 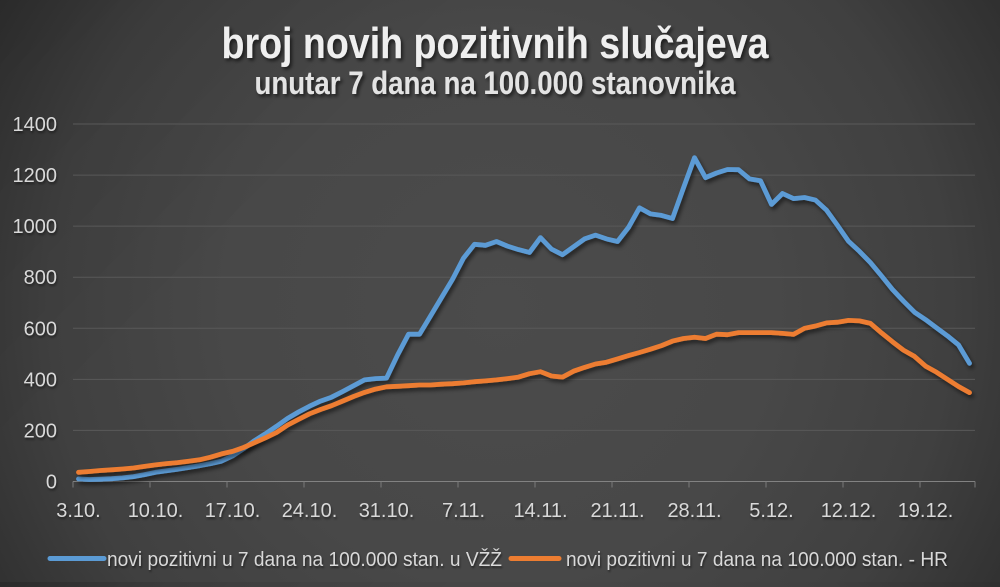 What do you see at coordinates (463, 511) in the screenshot?
I see `svg-text: 7.11.` at bounding box center [463, 511].